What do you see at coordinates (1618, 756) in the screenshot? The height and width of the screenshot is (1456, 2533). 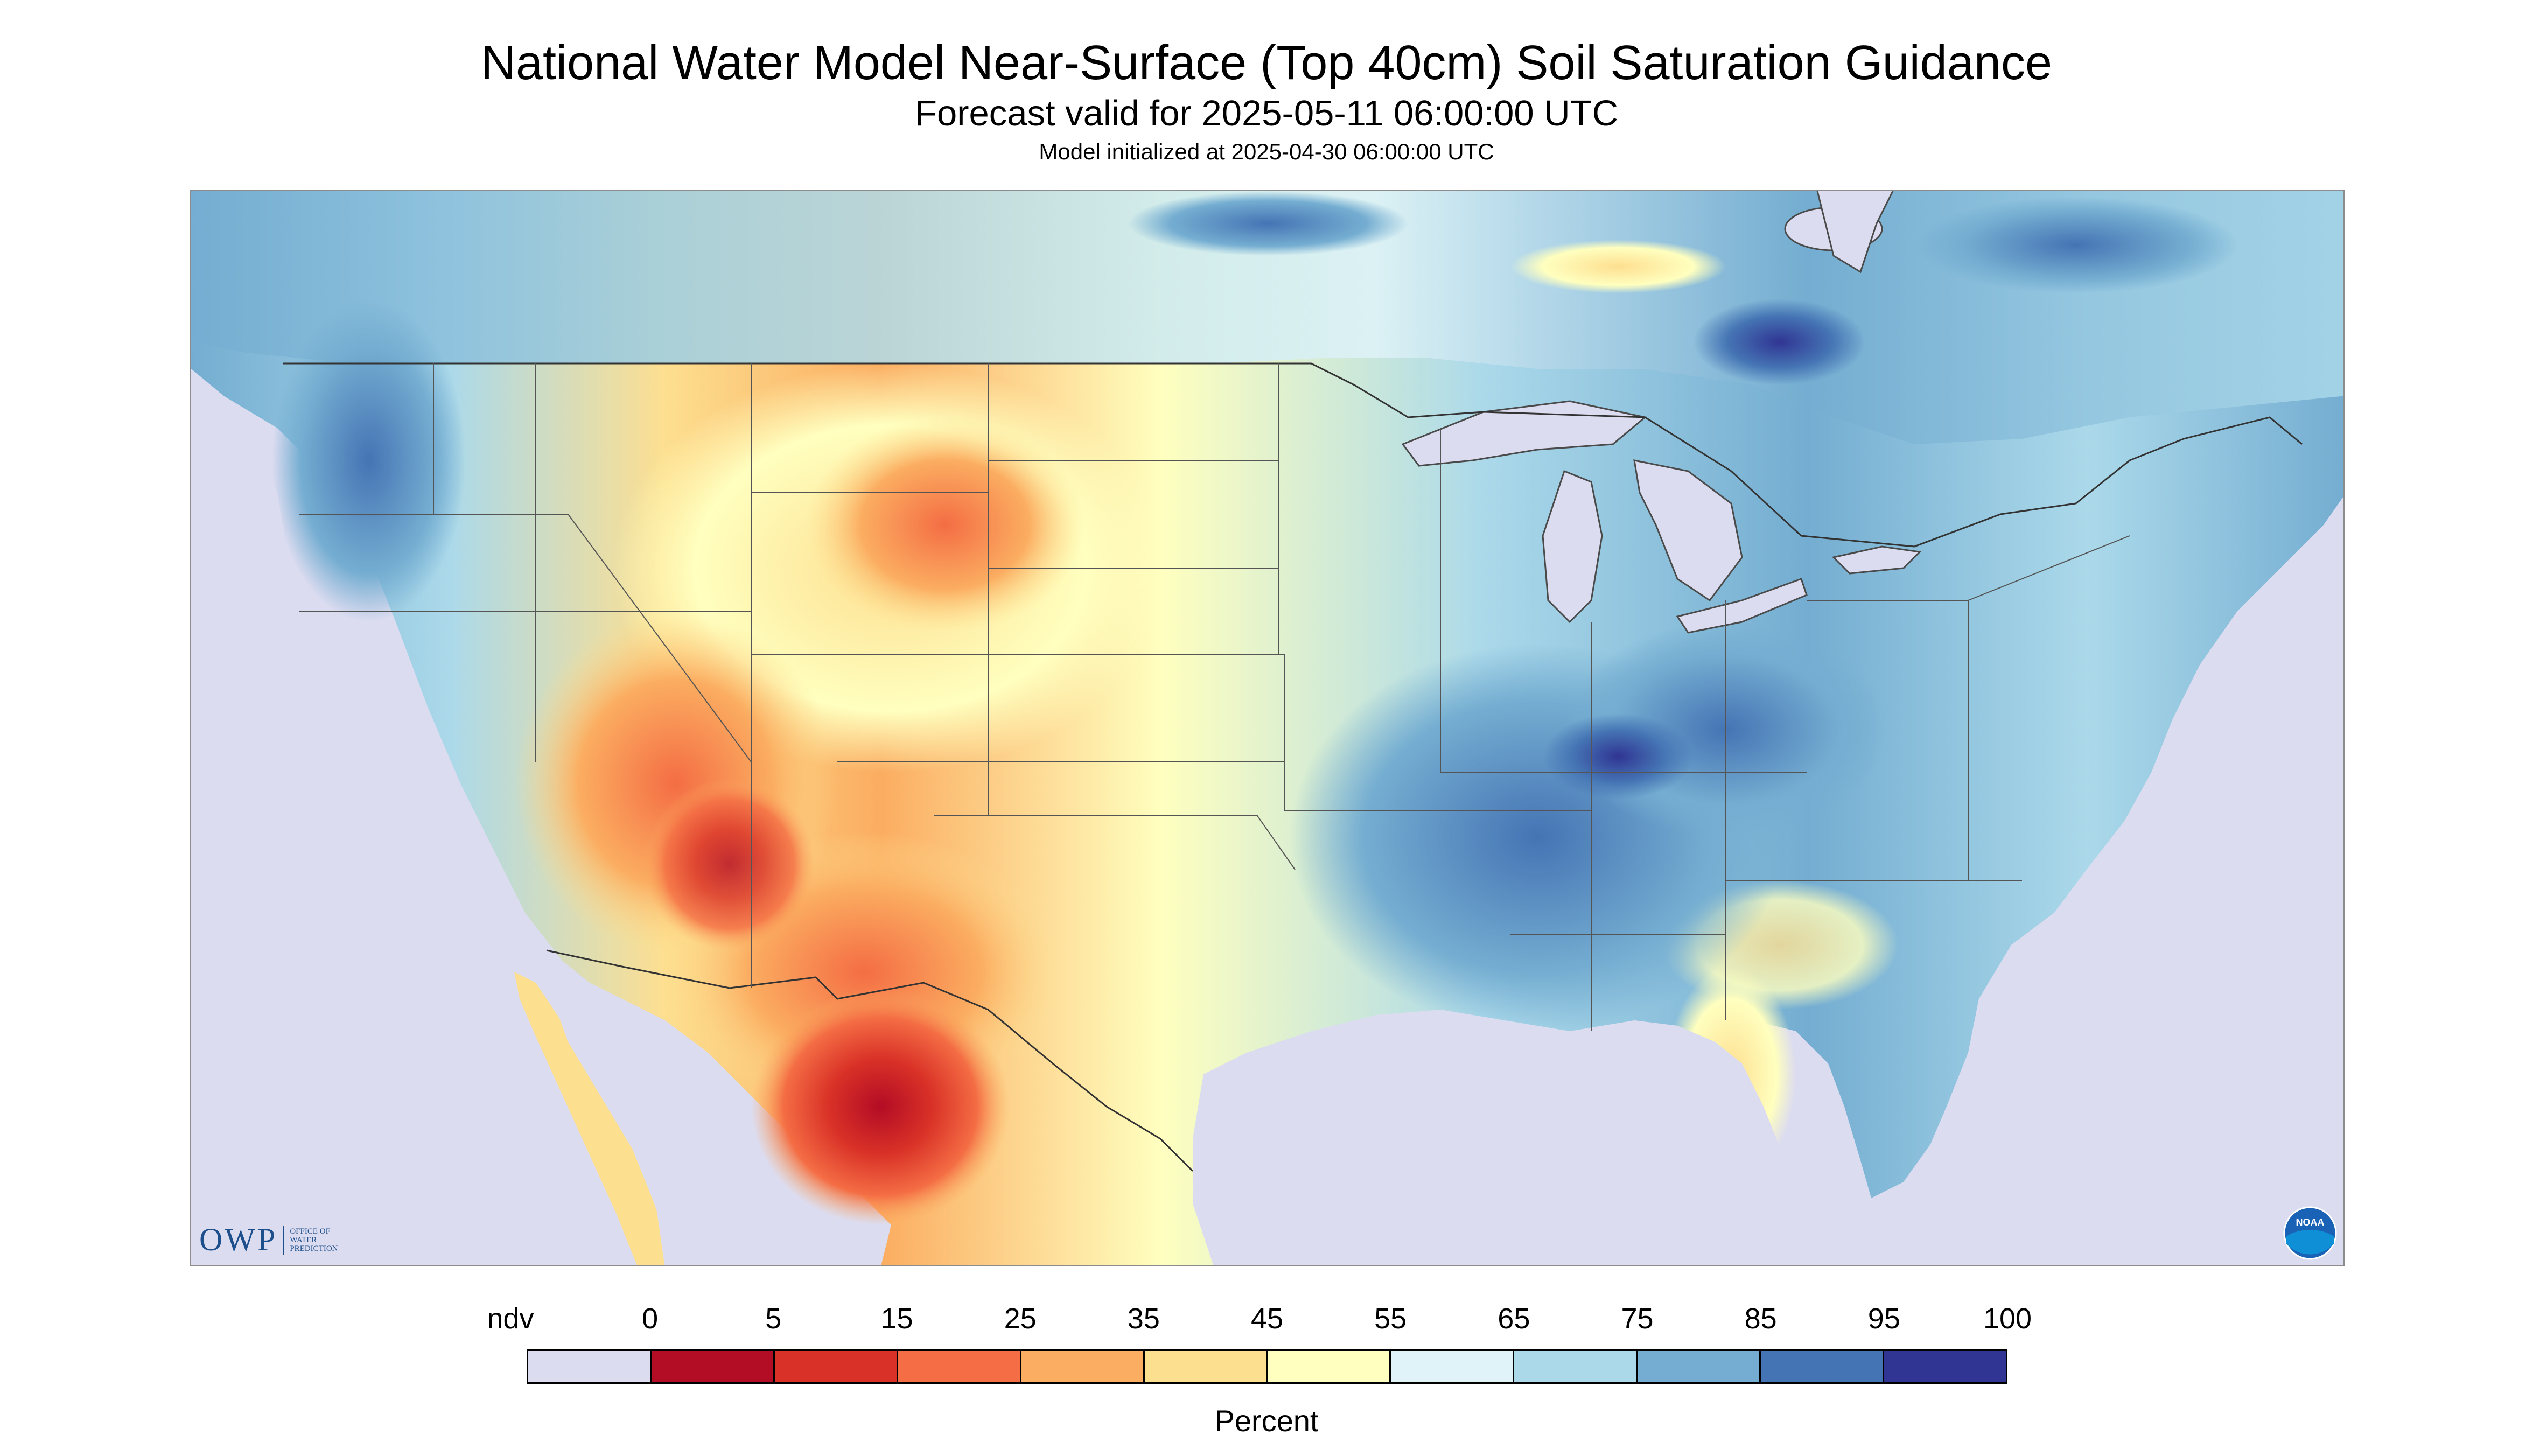 I see `very-wet-region-kentucky` at bounding box center [1618, 756].